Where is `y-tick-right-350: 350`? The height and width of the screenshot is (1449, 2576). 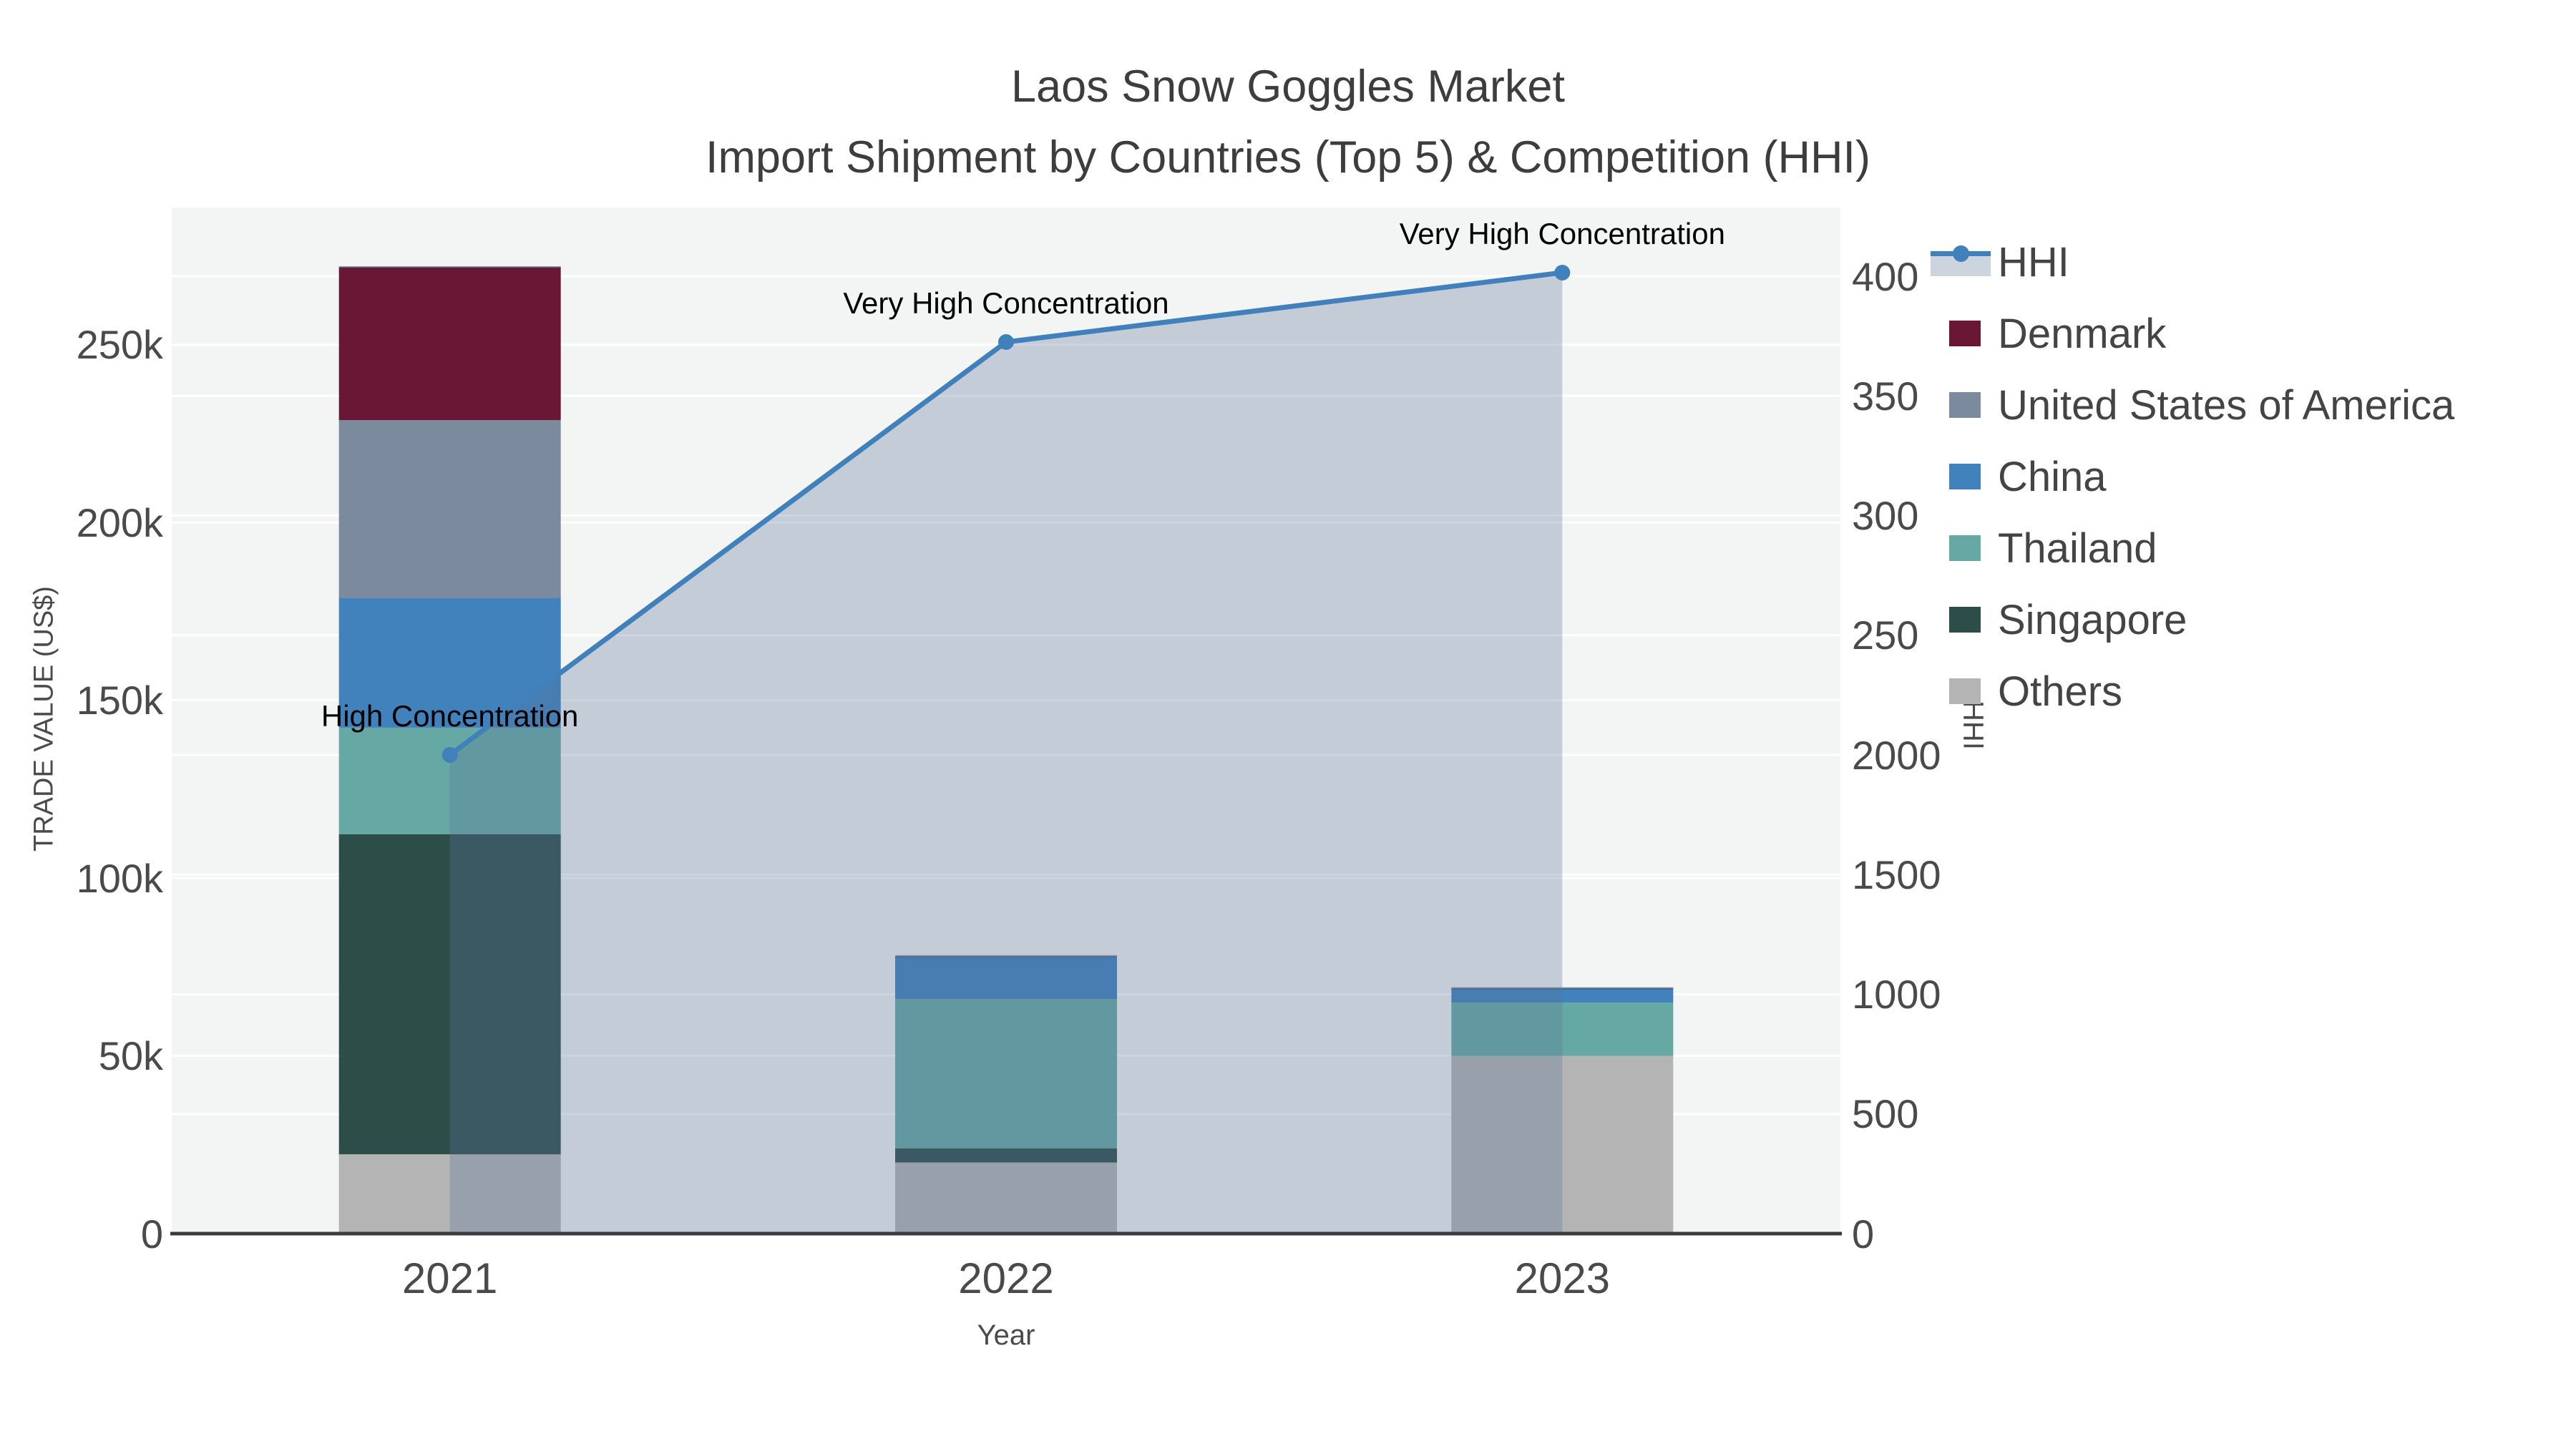 y-tick-right-350: 350 is located at coordinates (1885, 396).